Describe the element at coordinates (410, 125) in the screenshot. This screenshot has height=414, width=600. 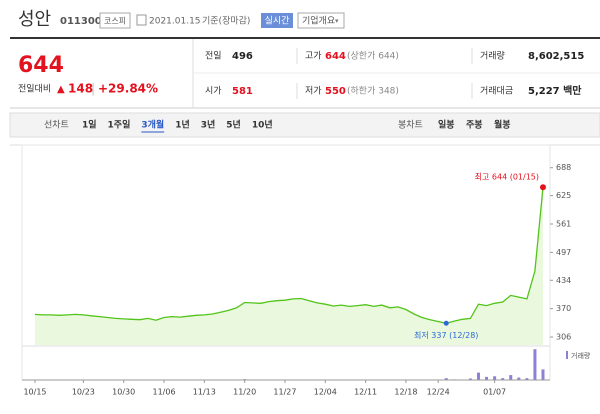
I see `tab-label: 봉차트` at that location.